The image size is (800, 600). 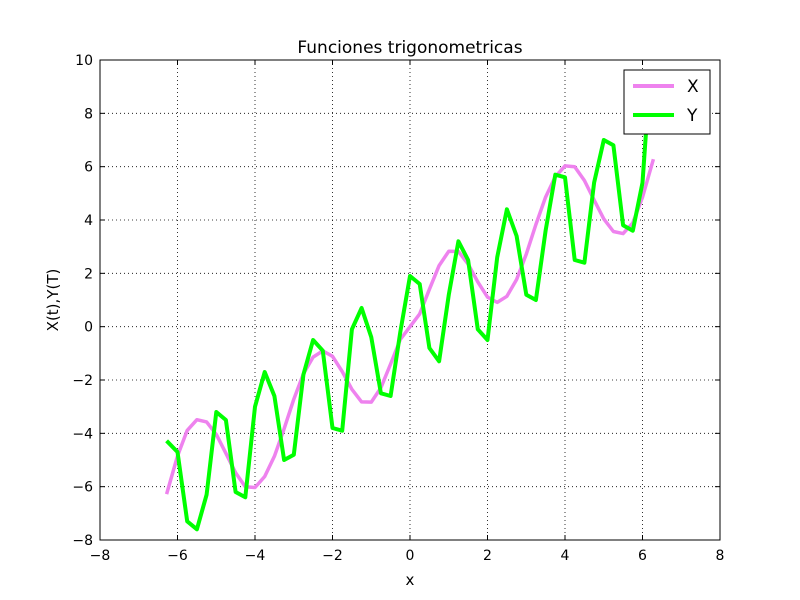 What do you see at coordinates (332, 556) in the screenshot?
I see `x-tick-label: −2` at bounding box center [332, 556].